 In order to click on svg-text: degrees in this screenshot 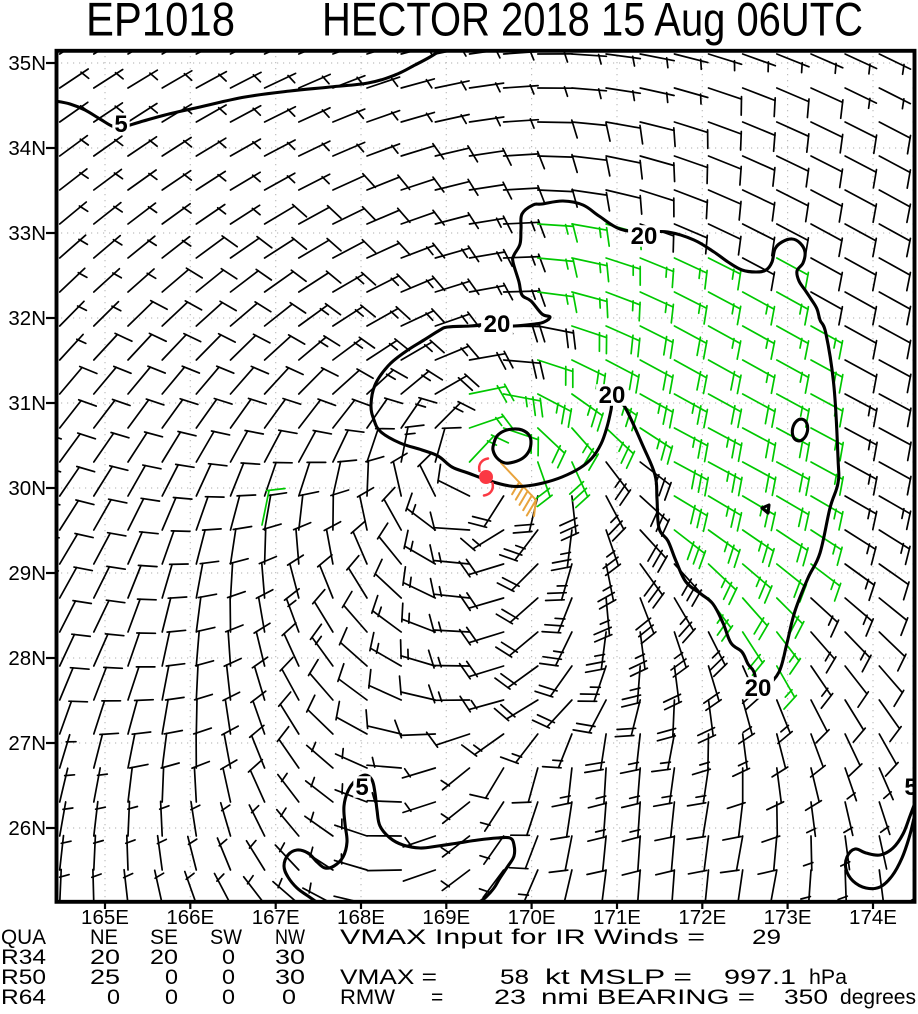, I will do `click(878, 997)`.